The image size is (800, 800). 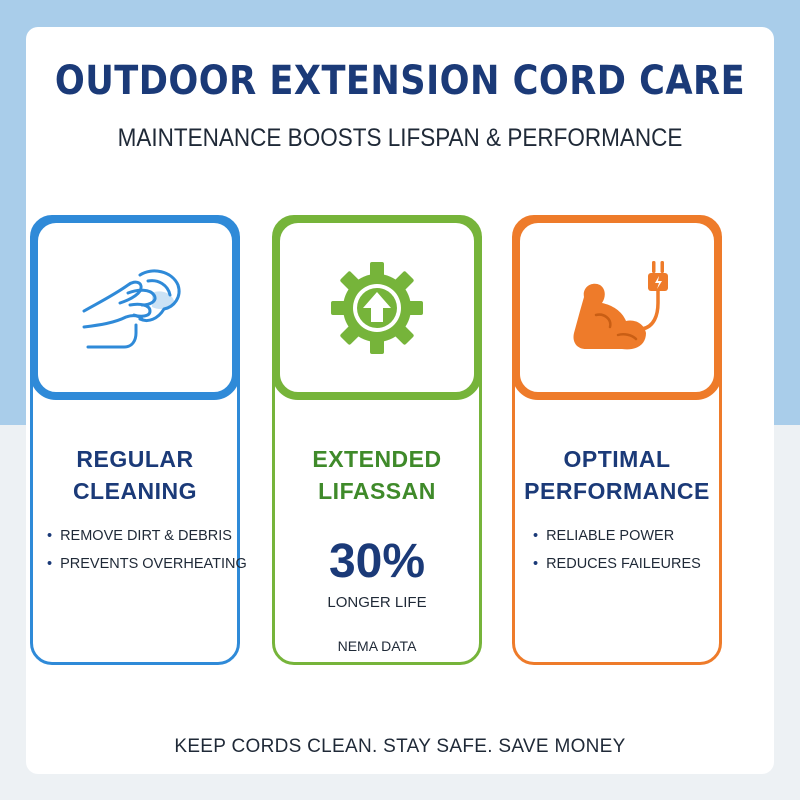 I want to click on card-title: REGULAR CLEANING, so click(x=135, y=475).